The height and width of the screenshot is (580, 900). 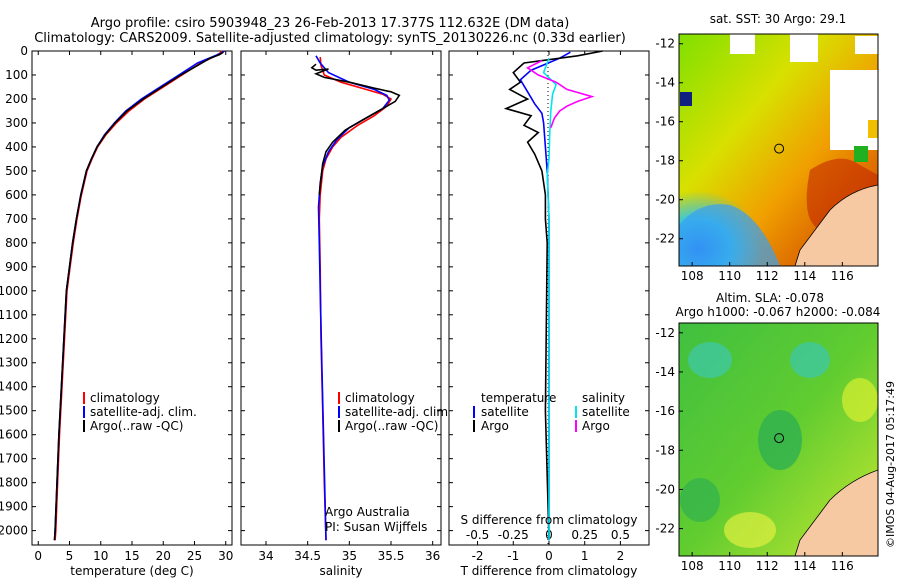 What do you see at coordinates (584, 535) in the screenshot?
I see `top-tick-label: 0.25` at bounding box center [584, 535].